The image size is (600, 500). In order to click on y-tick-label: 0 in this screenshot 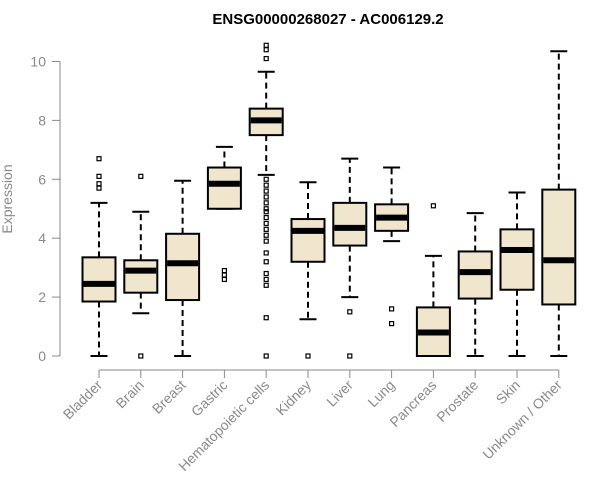, I will do `click(42, 356)`.